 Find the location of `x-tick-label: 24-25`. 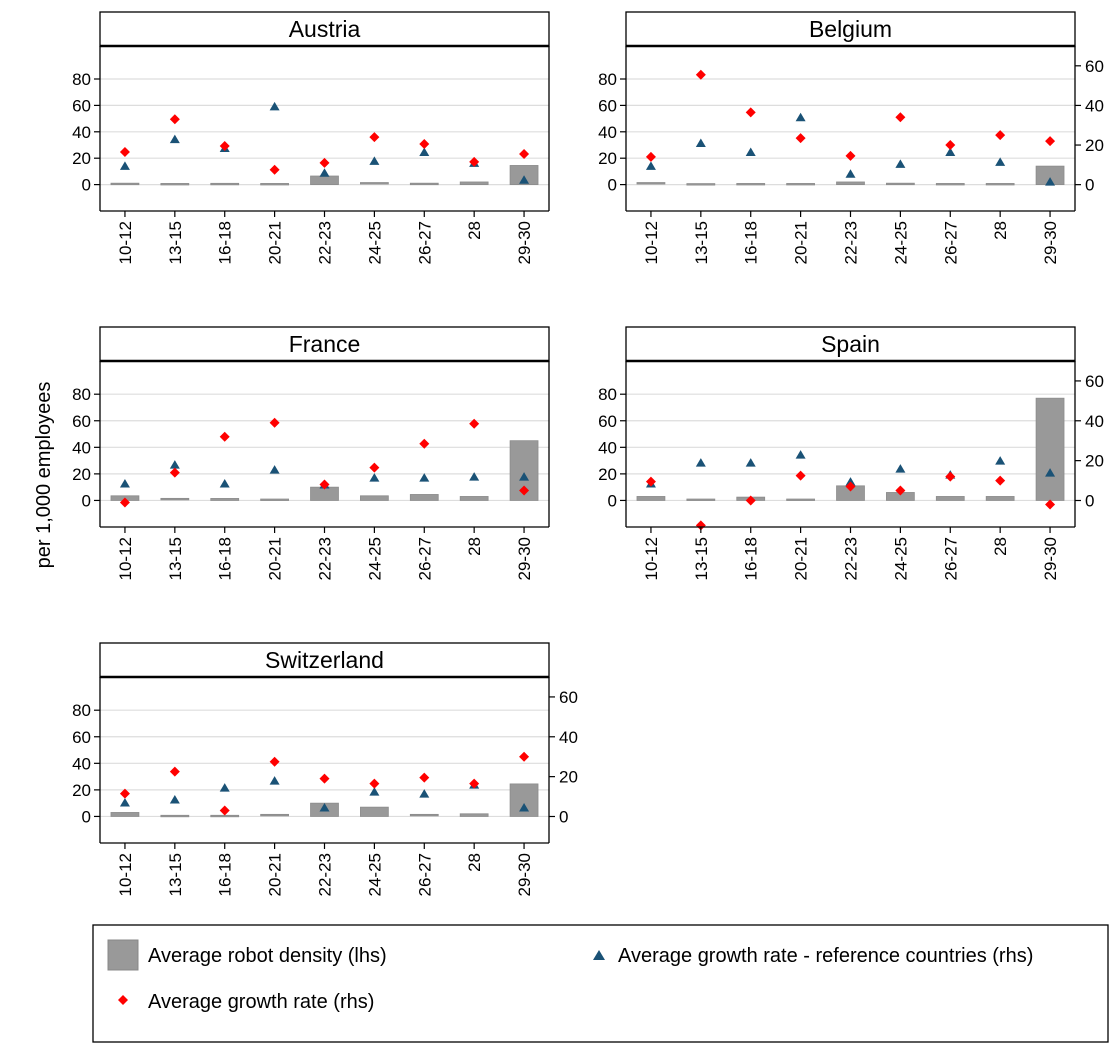

x-tick-label: 24-25 is located at coordinates (900, 242).